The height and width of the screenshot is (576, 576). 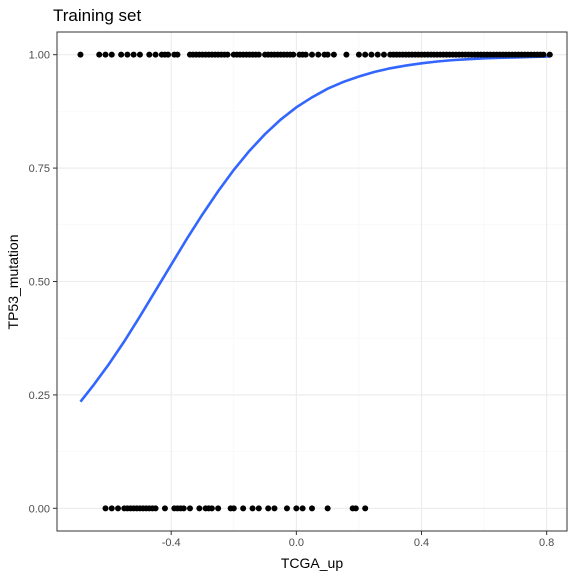 I want to click on y-tick-label: 0.00, so click(x=39, y=509).